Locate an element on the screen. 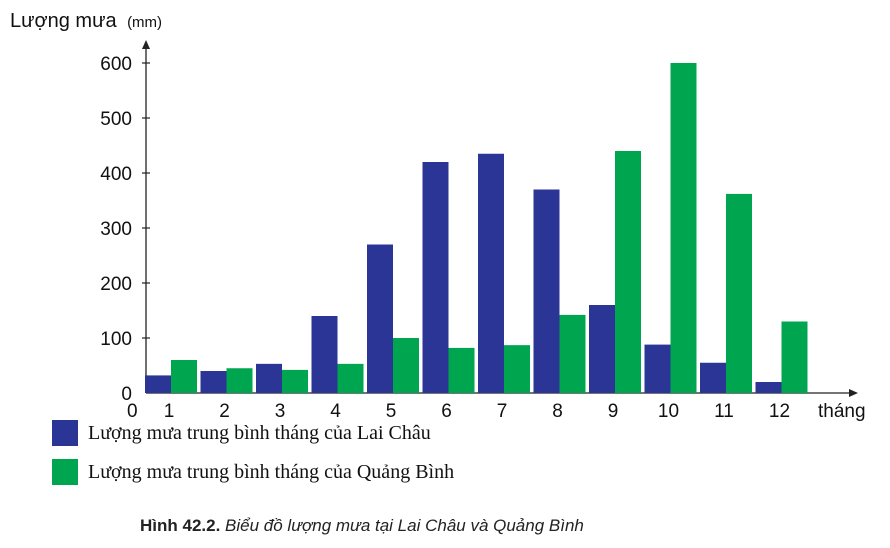 This screenshot has height=548, width=890. origin-label: 0 is located at coordinates (132, 411).